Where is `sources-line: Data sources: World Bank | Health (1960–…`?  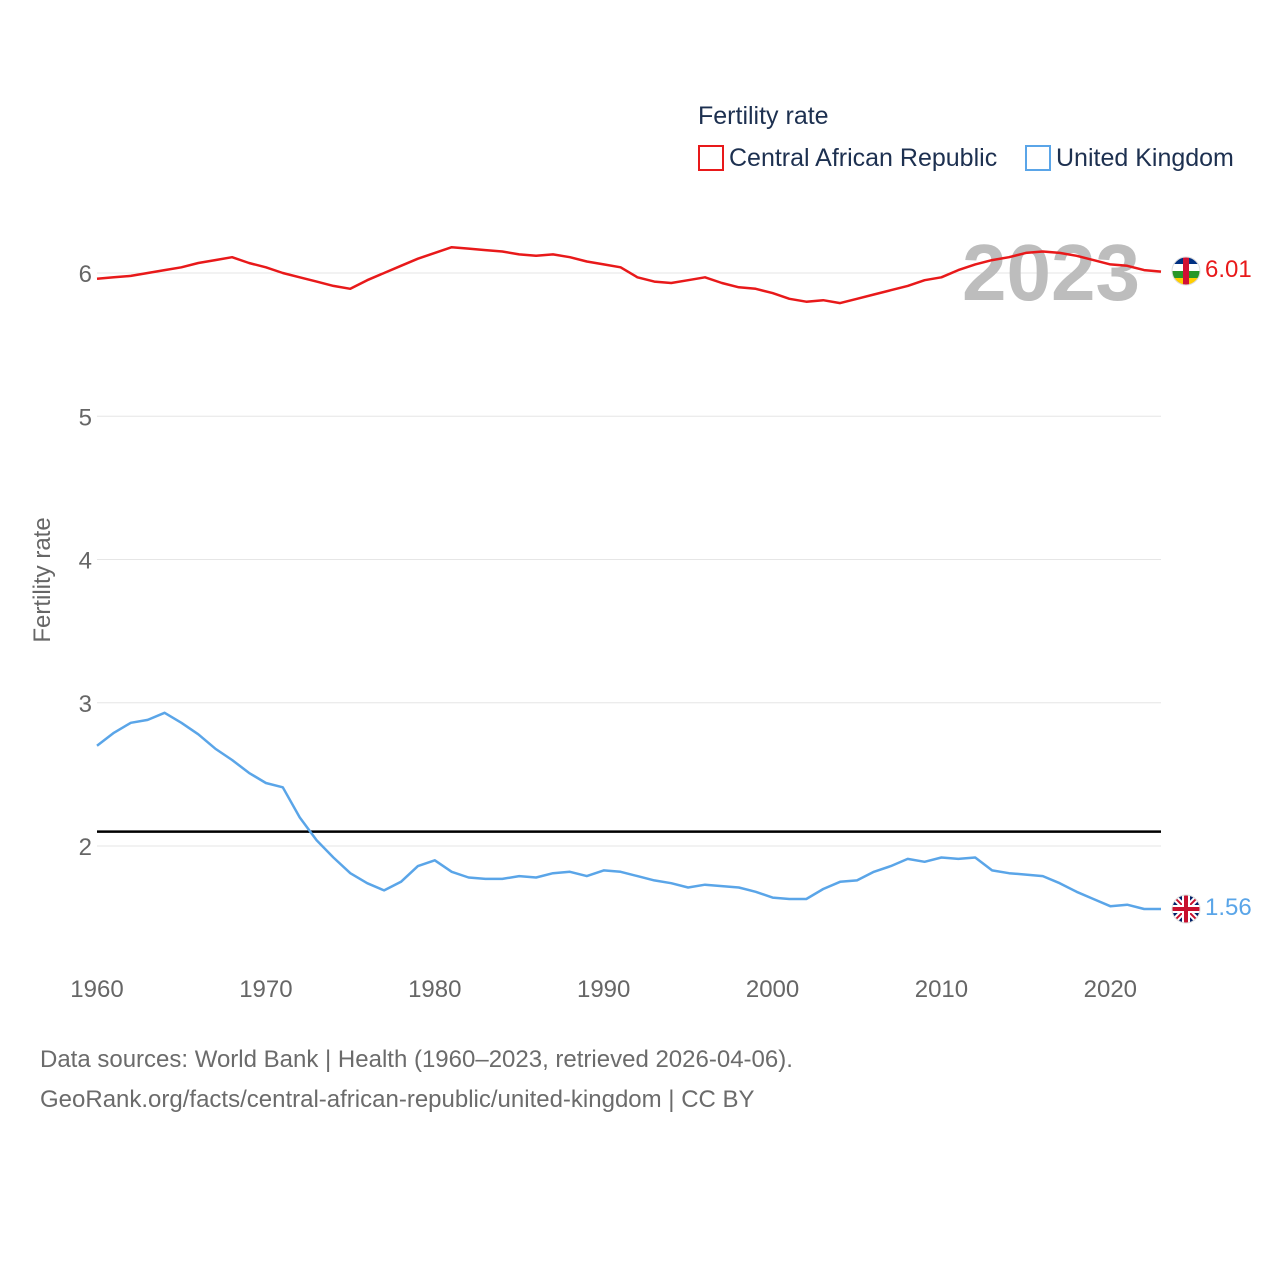
sources-line: Data sources: World Bank | Health (1960–… is located at coordinates (416, 1059).